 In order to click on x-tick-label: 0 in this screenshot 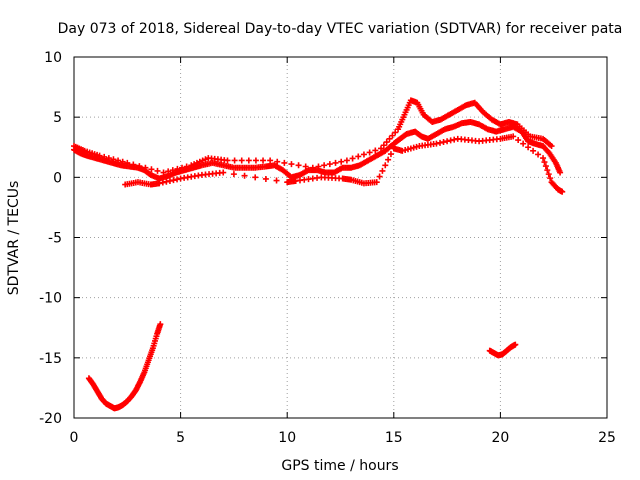, I will do `click(74, 438)`.